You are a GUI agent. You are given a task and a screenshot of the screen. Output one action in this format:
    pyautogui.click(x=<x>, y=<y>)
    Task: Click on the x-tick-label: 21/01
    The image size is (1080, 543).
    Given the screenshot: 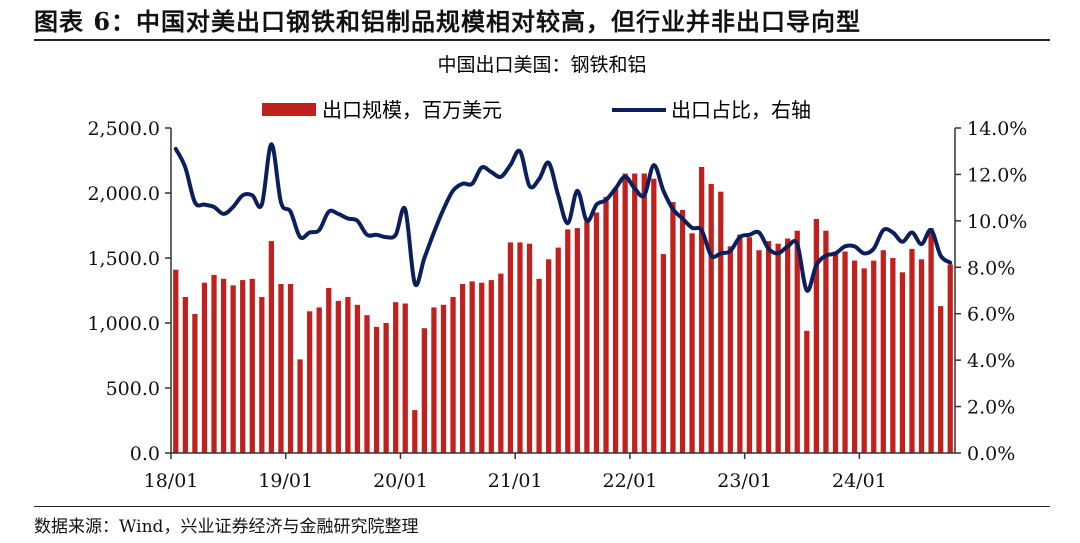 What is the action you would take?
    pyautogui.click(x=515, y=481)
    